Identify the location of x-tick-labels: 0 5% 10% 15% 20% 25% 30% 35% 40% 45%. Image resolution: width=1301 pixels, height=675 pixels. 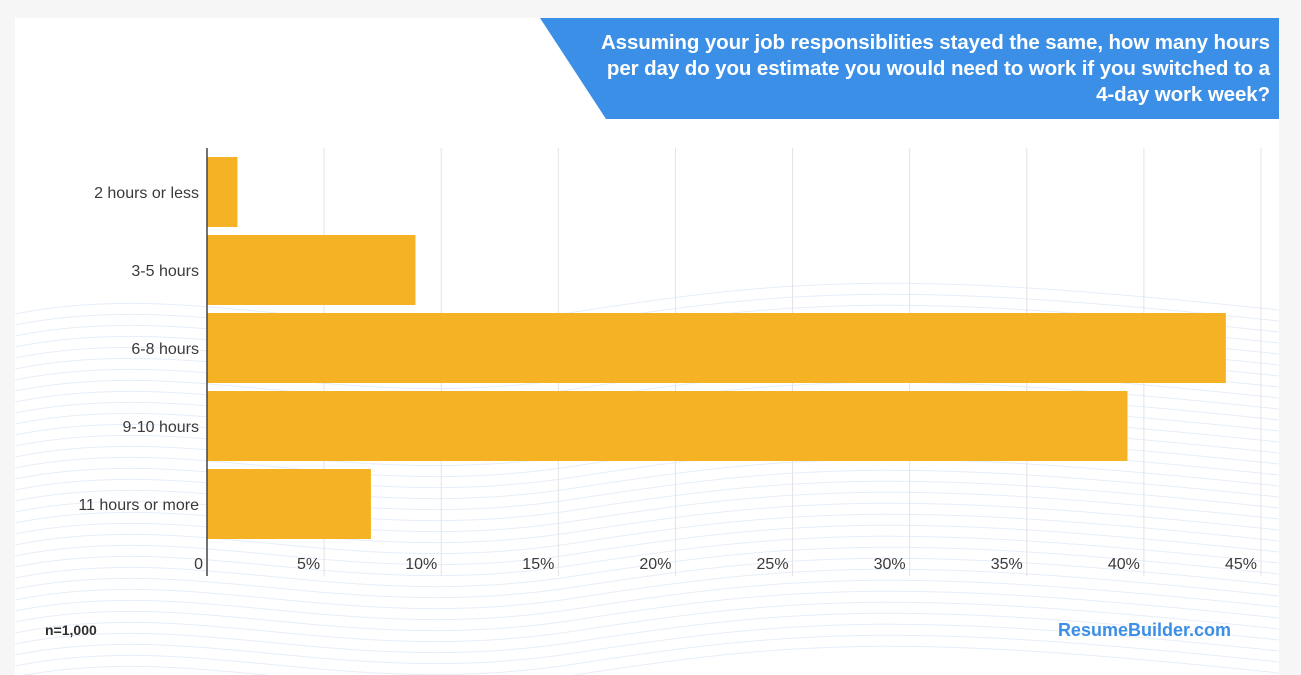
(725, 564).